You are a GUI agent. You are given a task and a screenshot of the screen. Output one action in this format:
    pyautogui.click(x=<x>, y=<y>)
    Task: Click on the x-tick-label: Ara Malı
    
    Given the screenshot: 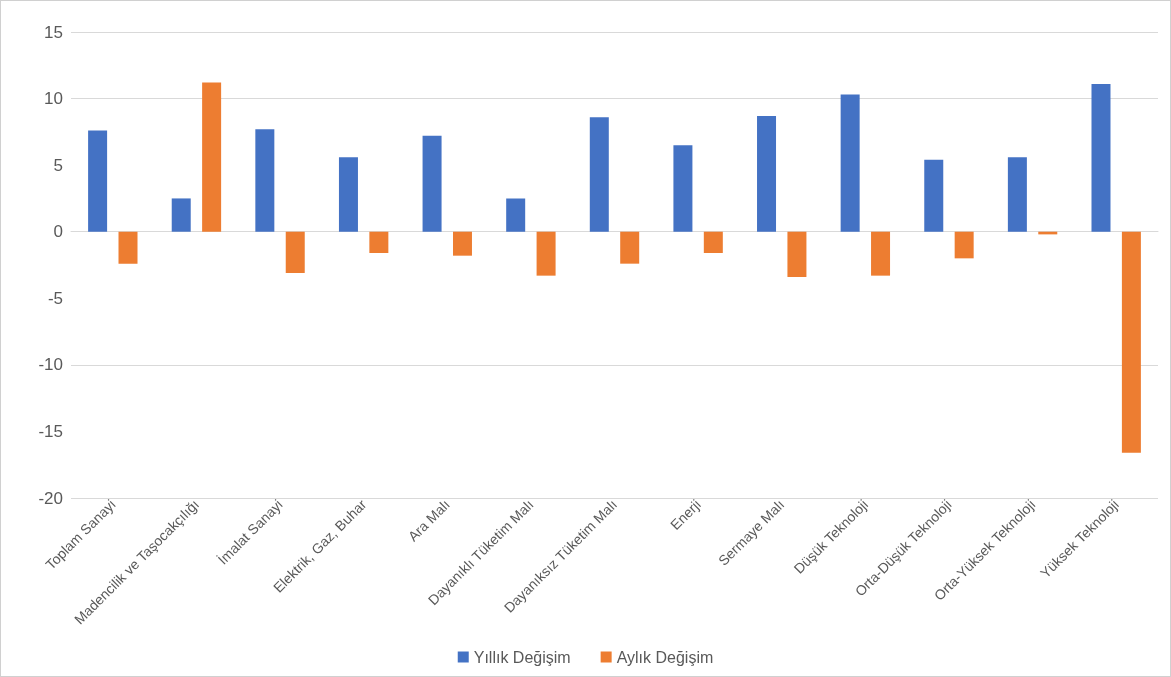 What is the action you would take?
    pyautogui.click(x=428, y=520)
    